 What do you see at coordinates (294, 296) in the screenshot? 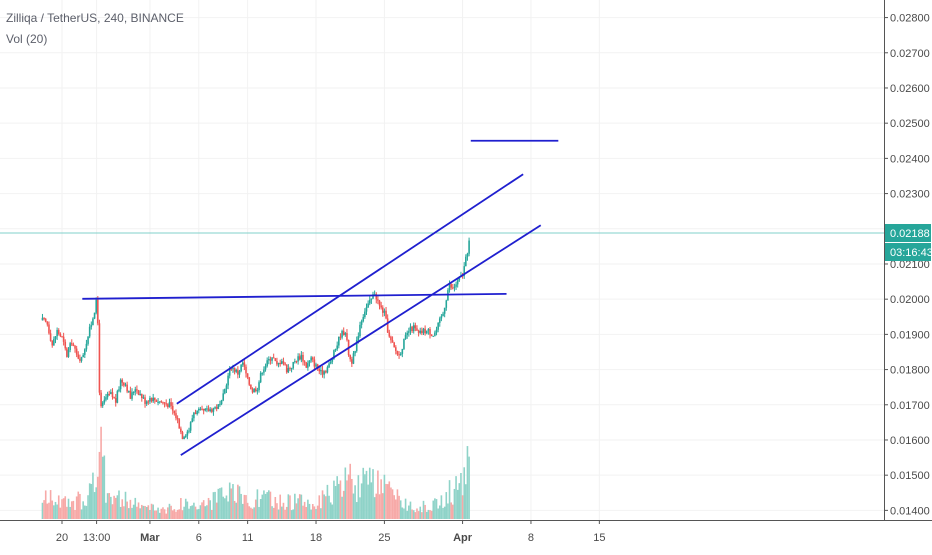
I see `trendline` at bounding box center [294, 296].